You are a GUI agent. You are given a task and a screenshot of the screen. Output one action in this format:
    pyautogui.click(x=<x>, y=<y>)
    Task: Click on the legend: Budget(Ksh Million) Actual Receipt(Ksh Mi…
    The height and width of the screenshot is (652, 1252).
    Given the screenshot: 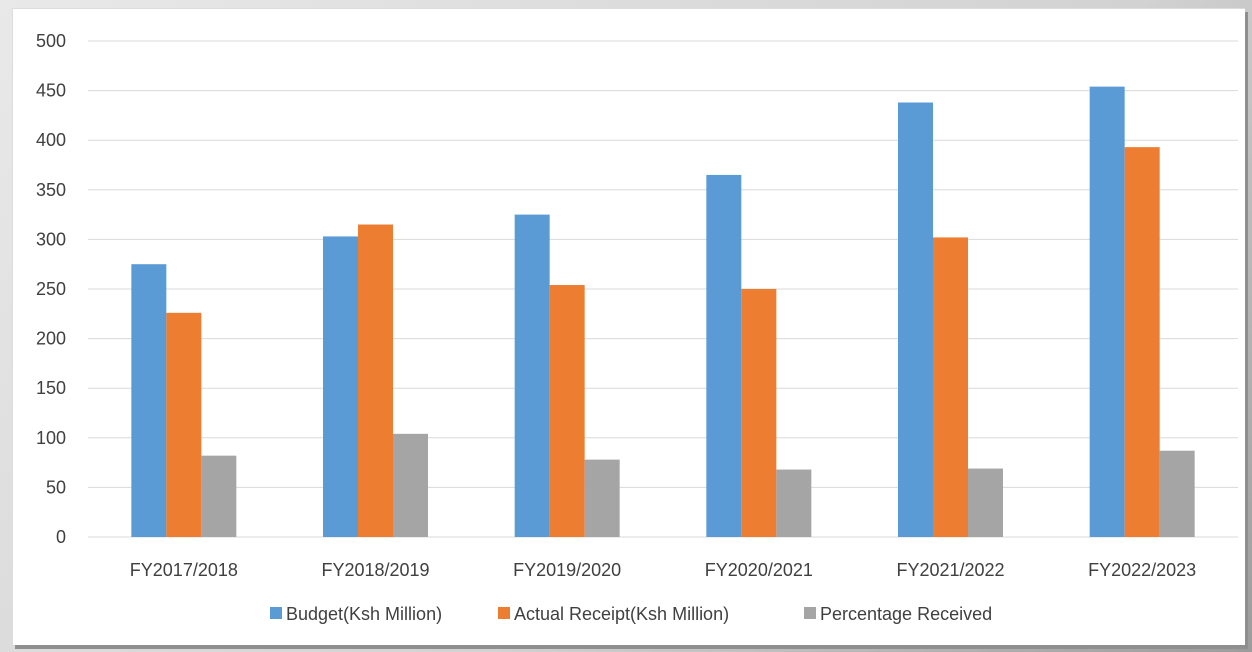 What is the action you would take?
    pyautogui.click(x=631, y=614)
    